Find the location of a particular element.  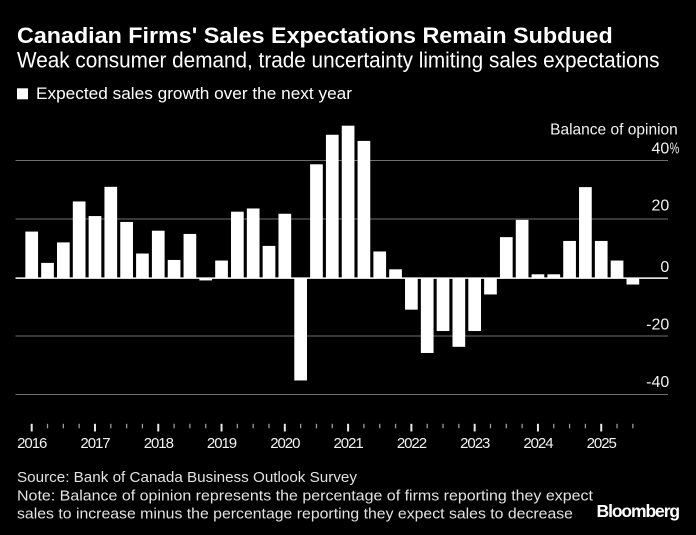

svg-text: 2018 is located at coordinates (159, 443).